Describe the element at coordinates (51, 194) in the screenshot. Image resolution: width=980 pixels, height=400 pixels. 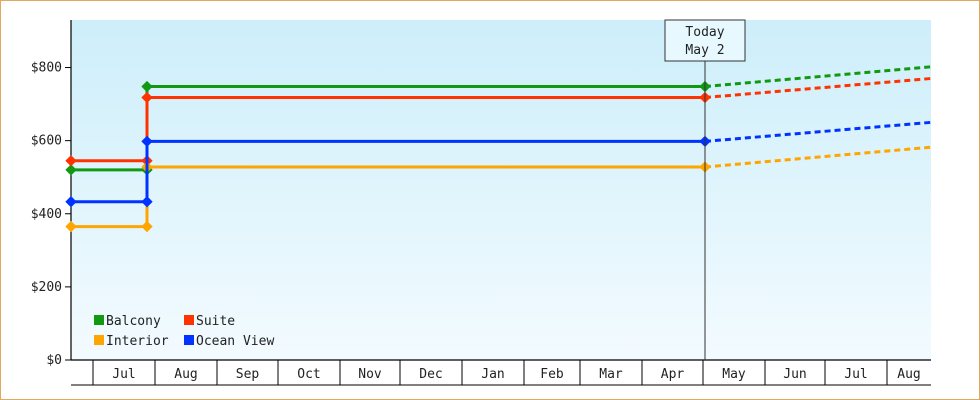
I see `y-axis: $0 $200 $400 $600 $800` at that location.